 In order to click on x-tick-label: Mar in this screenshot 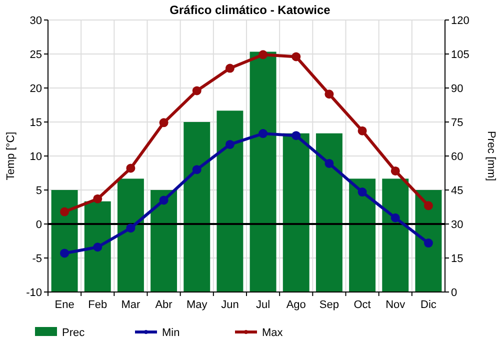, I will do `click(131, 305)`.